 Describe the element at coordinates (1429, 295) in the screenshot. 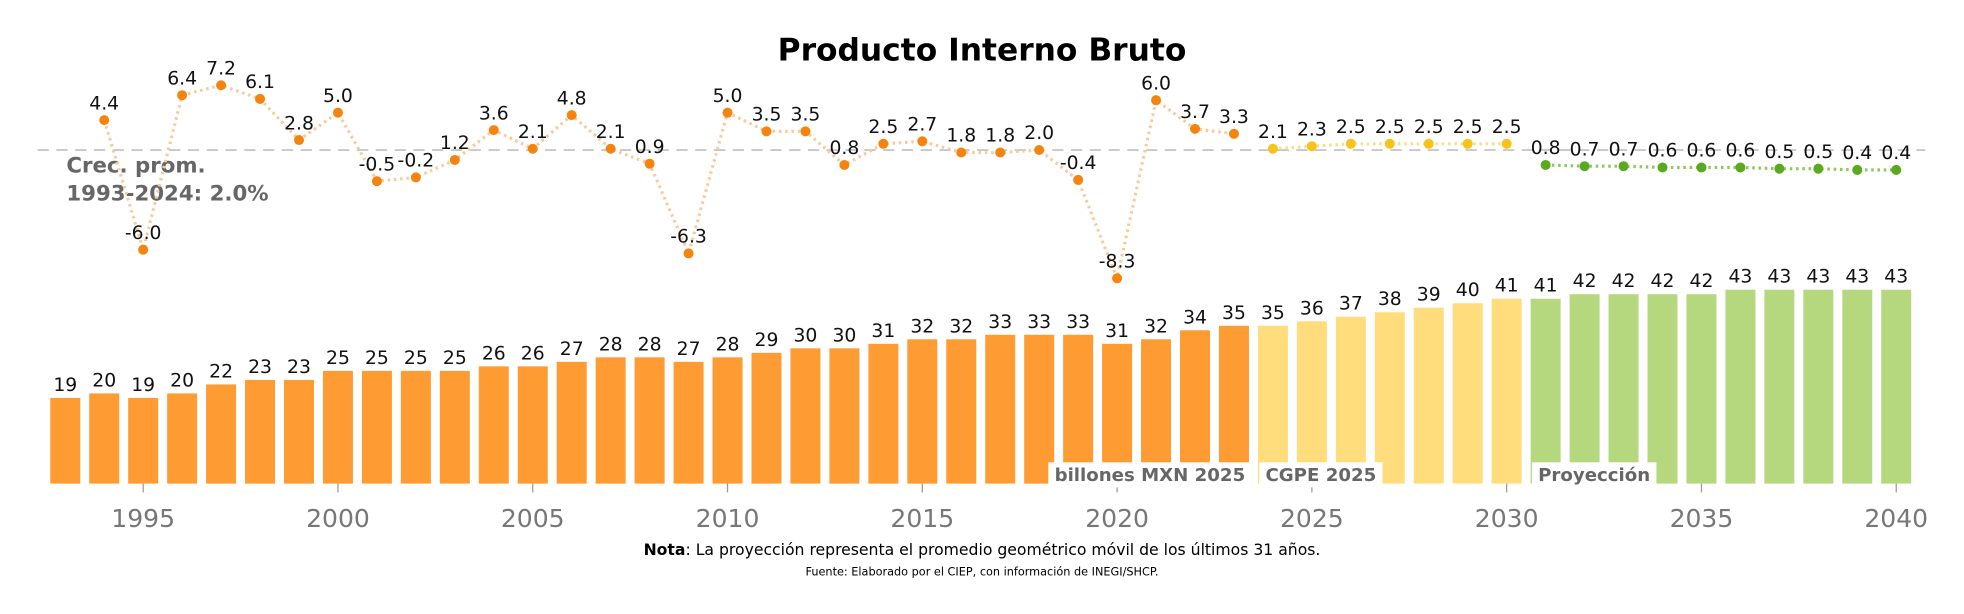

I see `bar-label: 39` at that location.